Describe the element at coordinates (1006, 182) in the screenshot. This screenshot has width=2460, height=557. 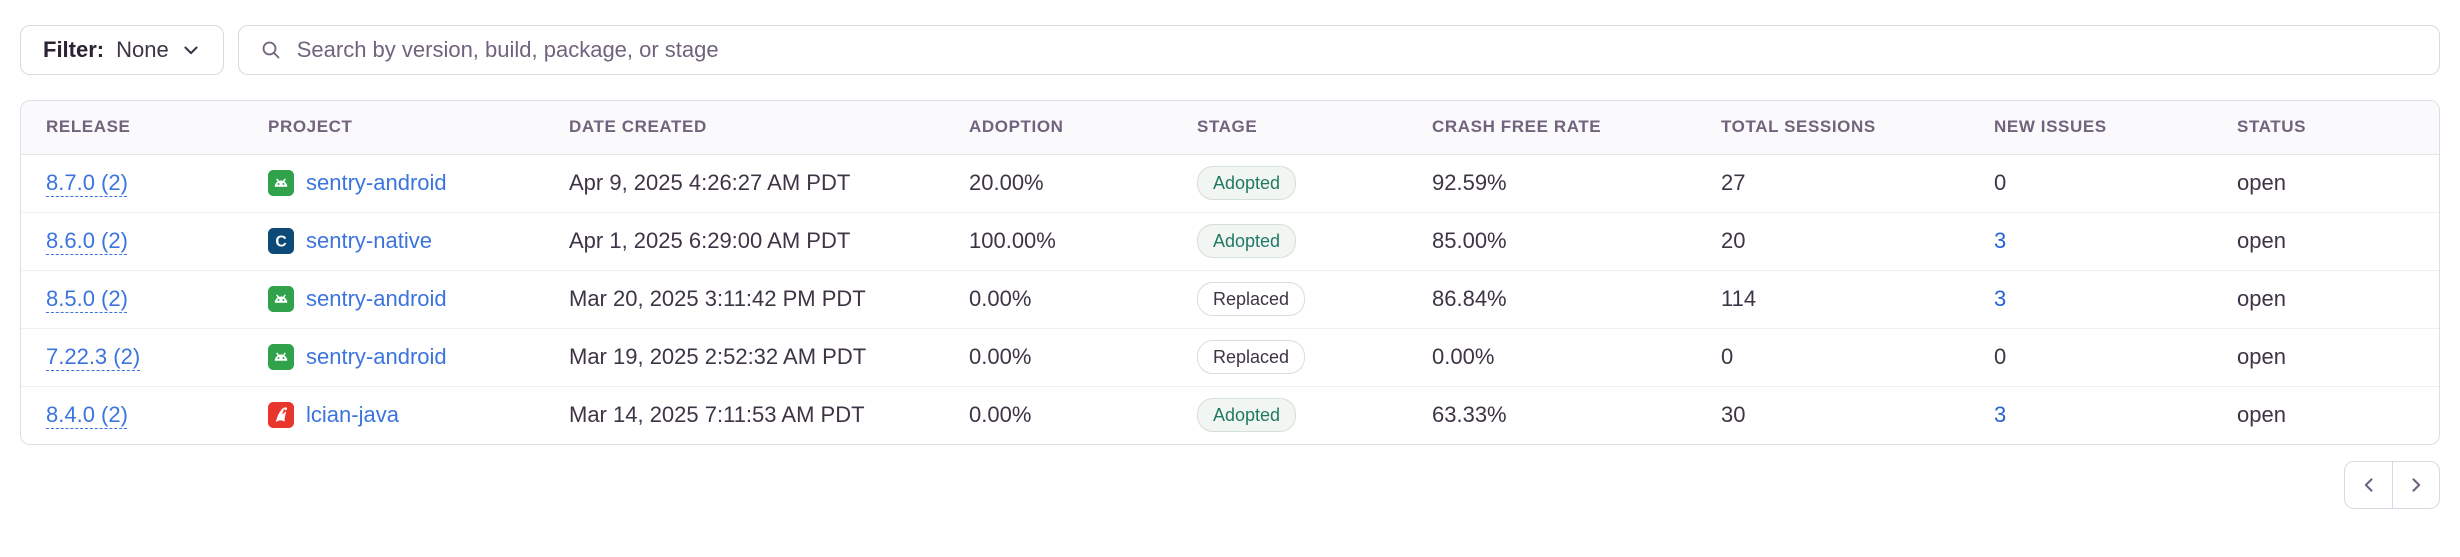
I see `adoption-value: 20.00%` at that location.